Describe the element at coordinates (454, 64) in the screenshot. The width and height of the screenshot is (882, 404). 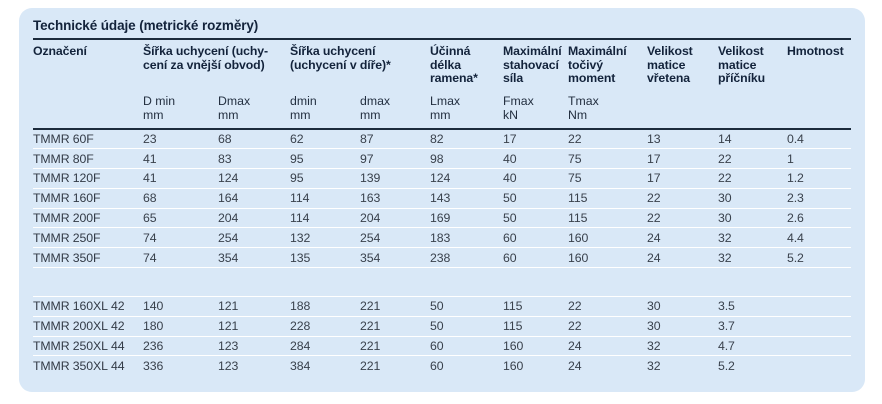
I see `column-header-effective-arm-length: Účinná délka ramena*` at that location.